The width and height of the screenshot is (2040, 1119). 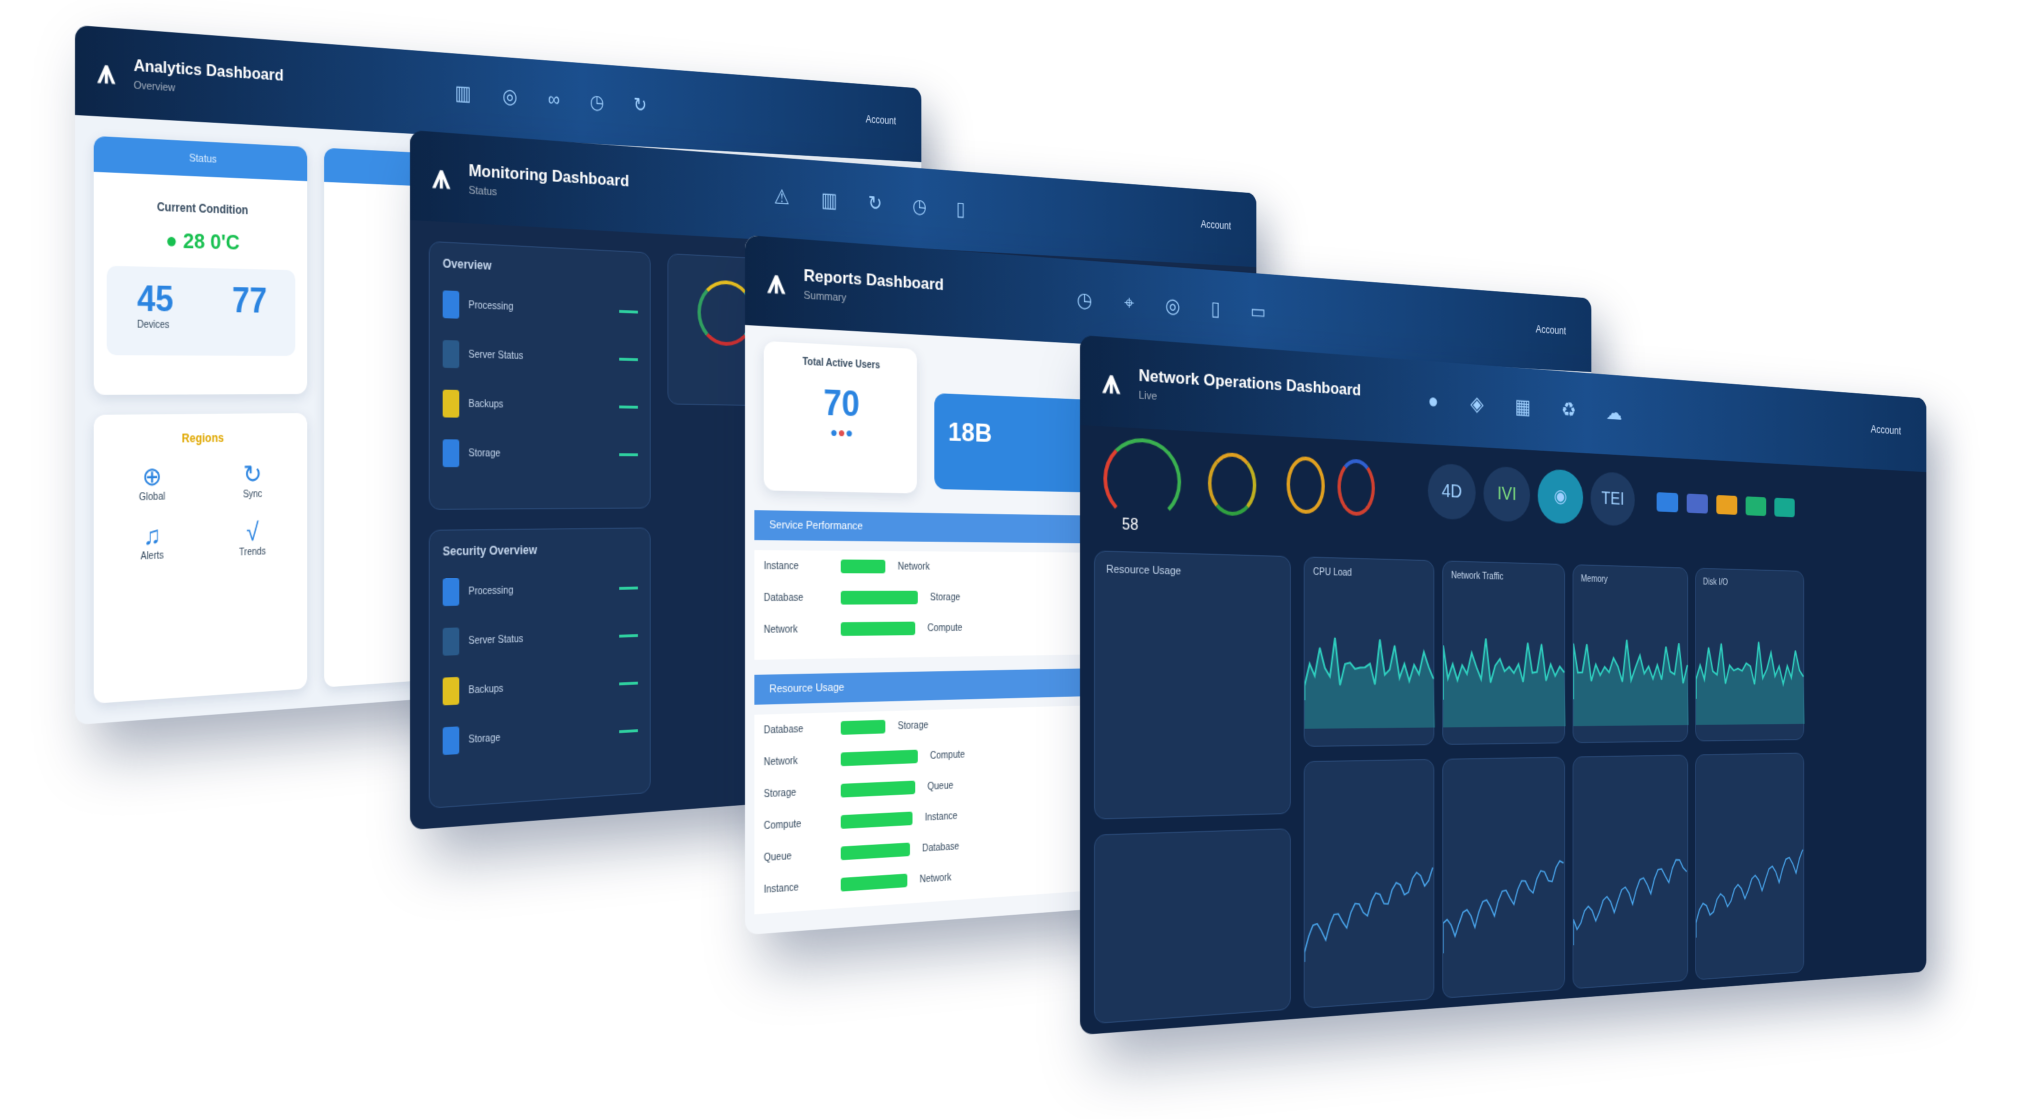 I want to click on link-icon: ∞, so click(x=553, y=99).